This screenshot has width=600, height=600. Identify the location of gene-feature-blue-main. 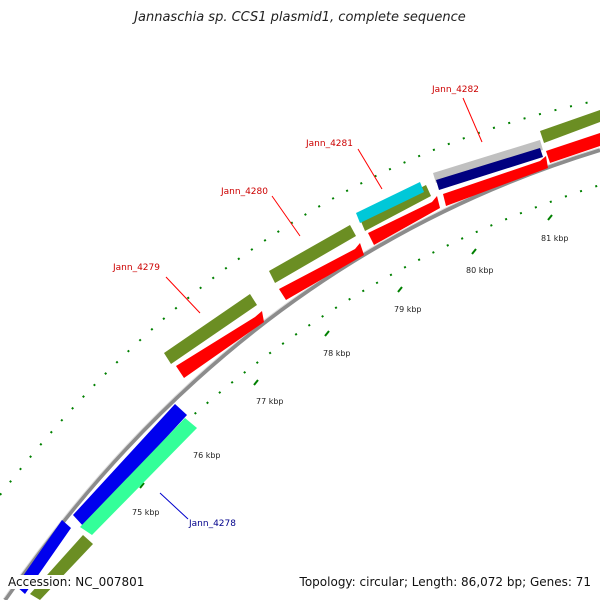
(130, 465).